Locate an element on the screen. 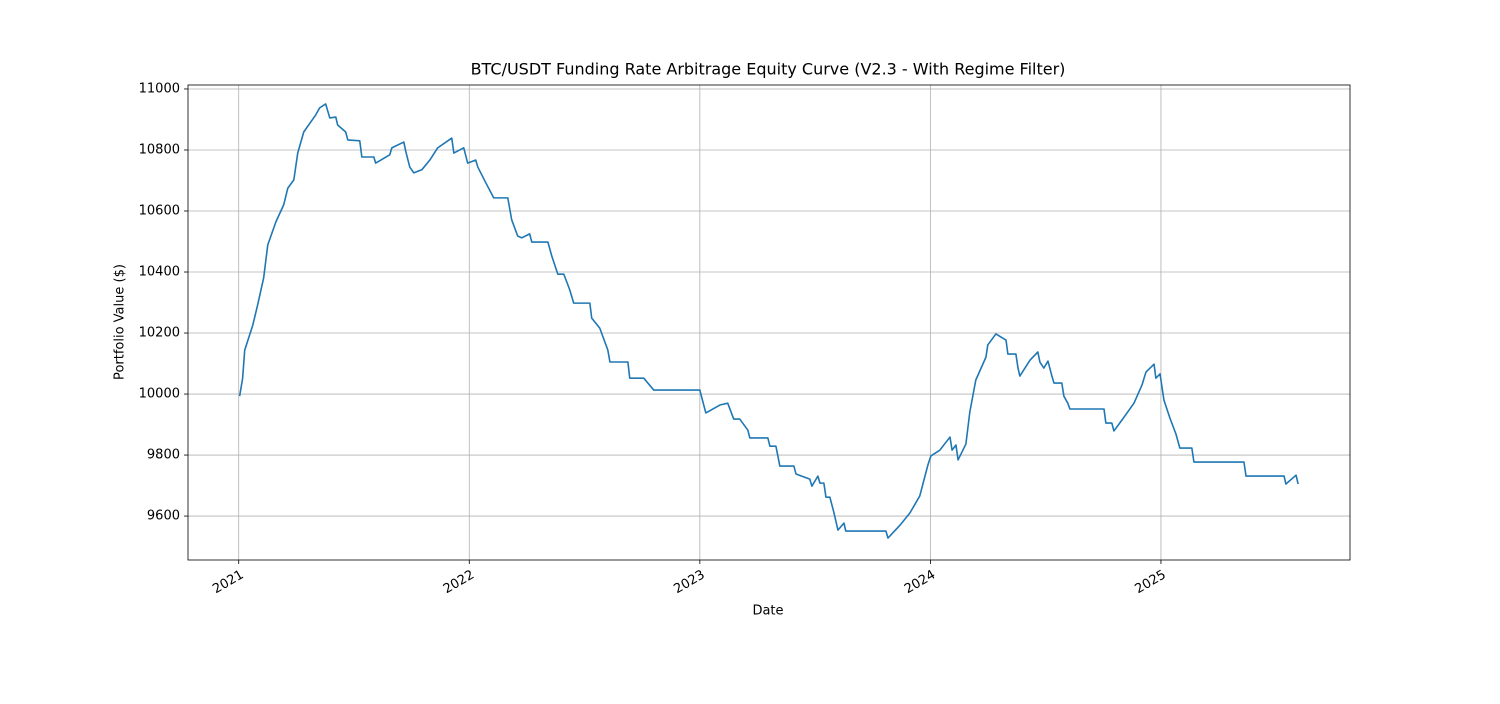  y-tick-label: 10000 is located at coordinates (159, 394).